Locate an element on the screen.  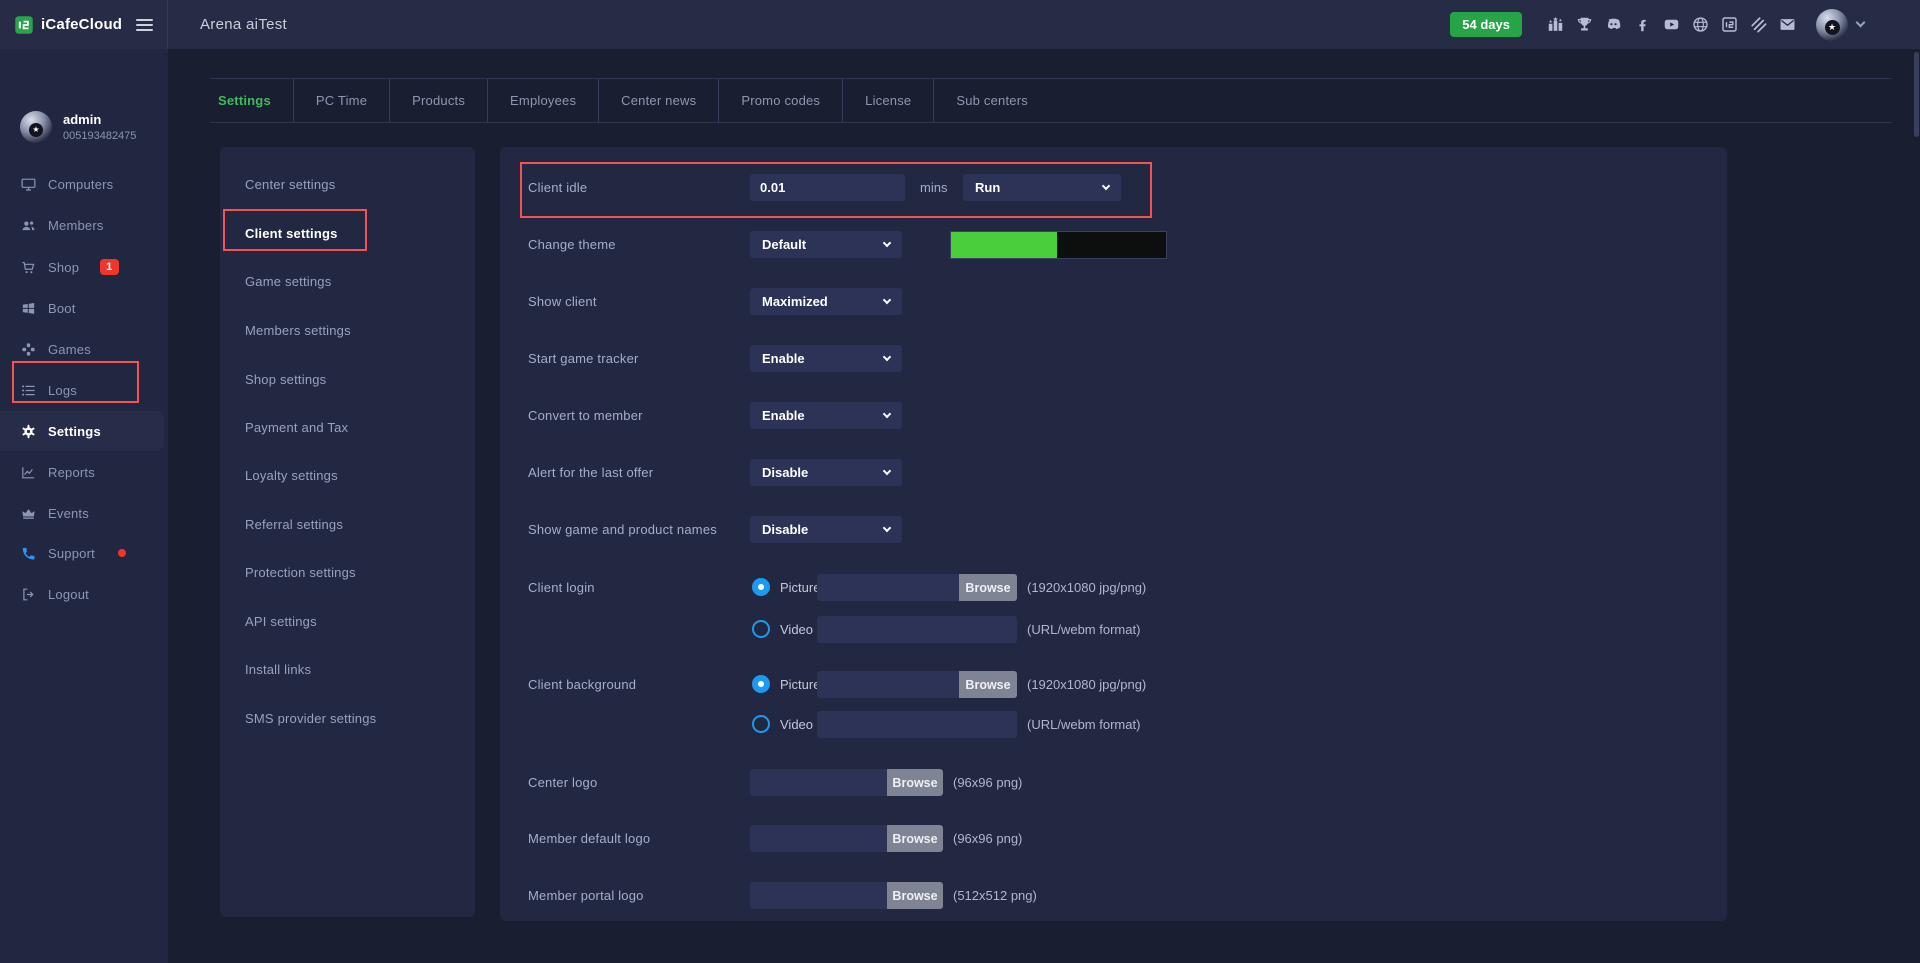
layers-icon is located at coordinates (1758, 25).